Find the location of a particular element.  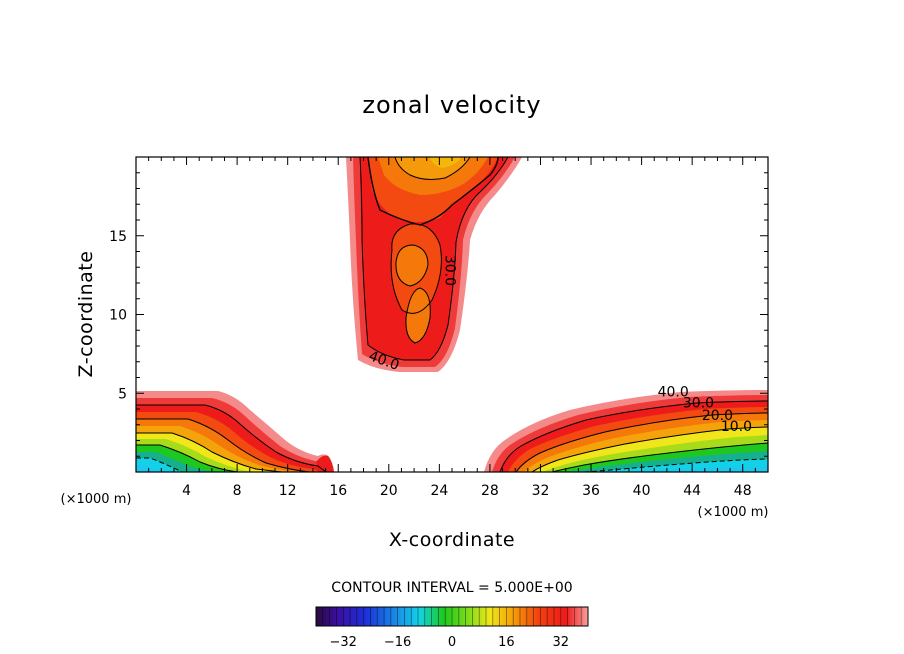

lower-left-region is located at coordinates (235, 431).